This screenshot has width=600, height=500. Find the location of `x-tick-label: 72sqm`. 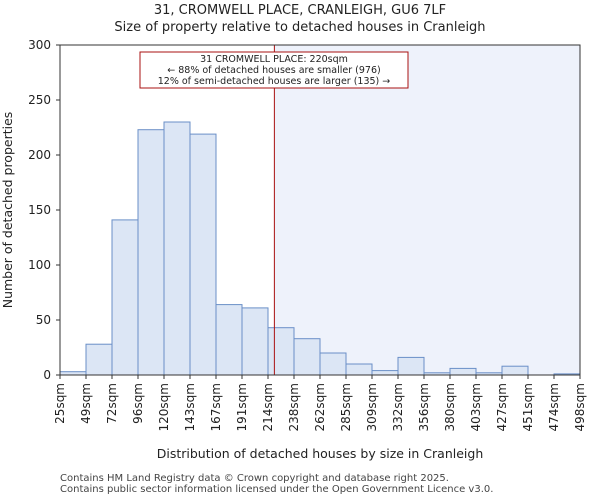

x-tick-label: 72sqm is located at coordinates (112, 403).